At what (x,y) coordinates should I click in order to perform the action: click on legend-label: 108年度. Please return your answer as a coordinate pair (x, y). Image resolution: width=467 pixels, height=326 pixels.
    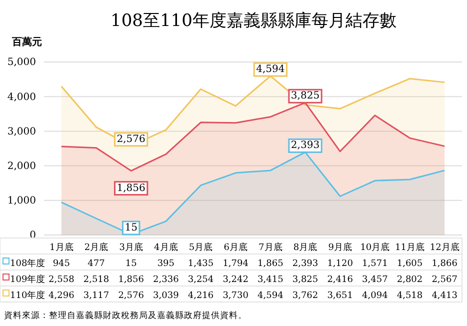
    Looking at the image, I should click on (28, 263).